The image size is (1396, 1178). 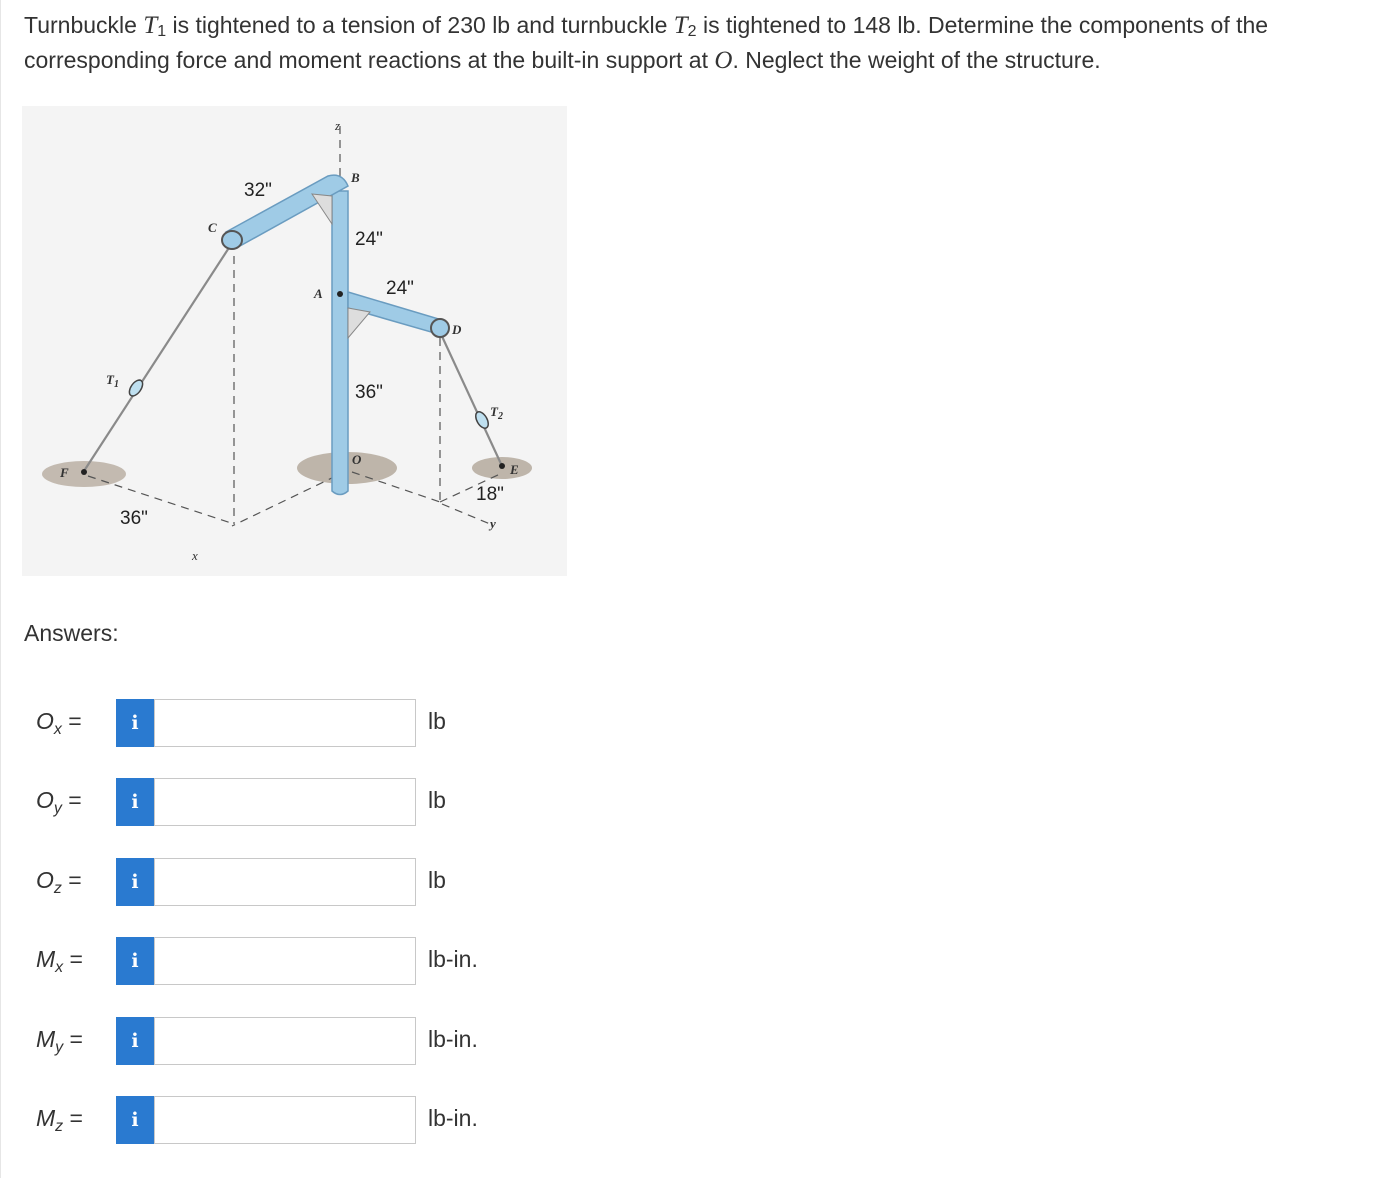 I want to click on label-t1-sub: 1, so click(x=116, y=384).